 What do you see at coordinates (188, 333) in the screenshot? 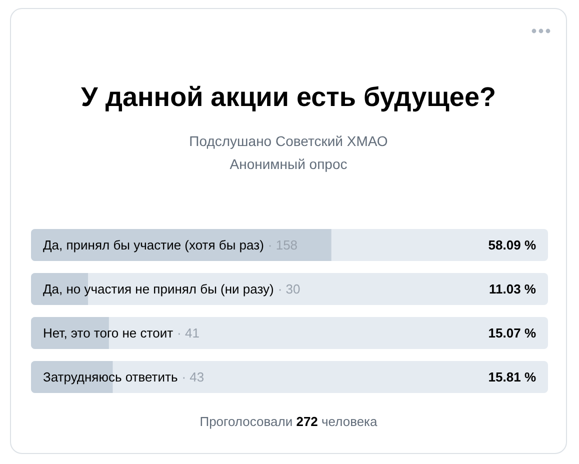
I see `annotation: · 41` at bounding box center [188, 333].